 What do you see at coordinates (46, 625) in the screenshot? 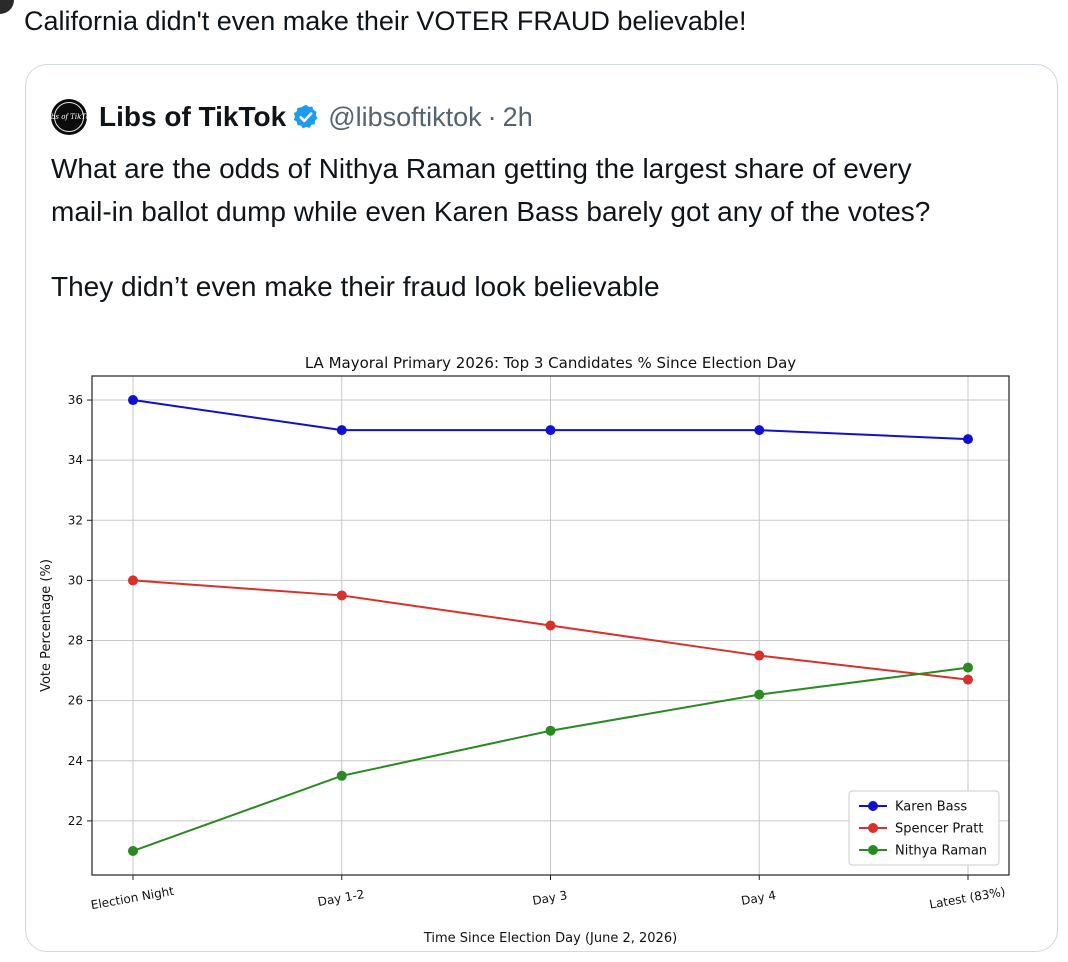
I see `y-axis-label: Vote Percentage (%)` at bounding box center [46, 625].